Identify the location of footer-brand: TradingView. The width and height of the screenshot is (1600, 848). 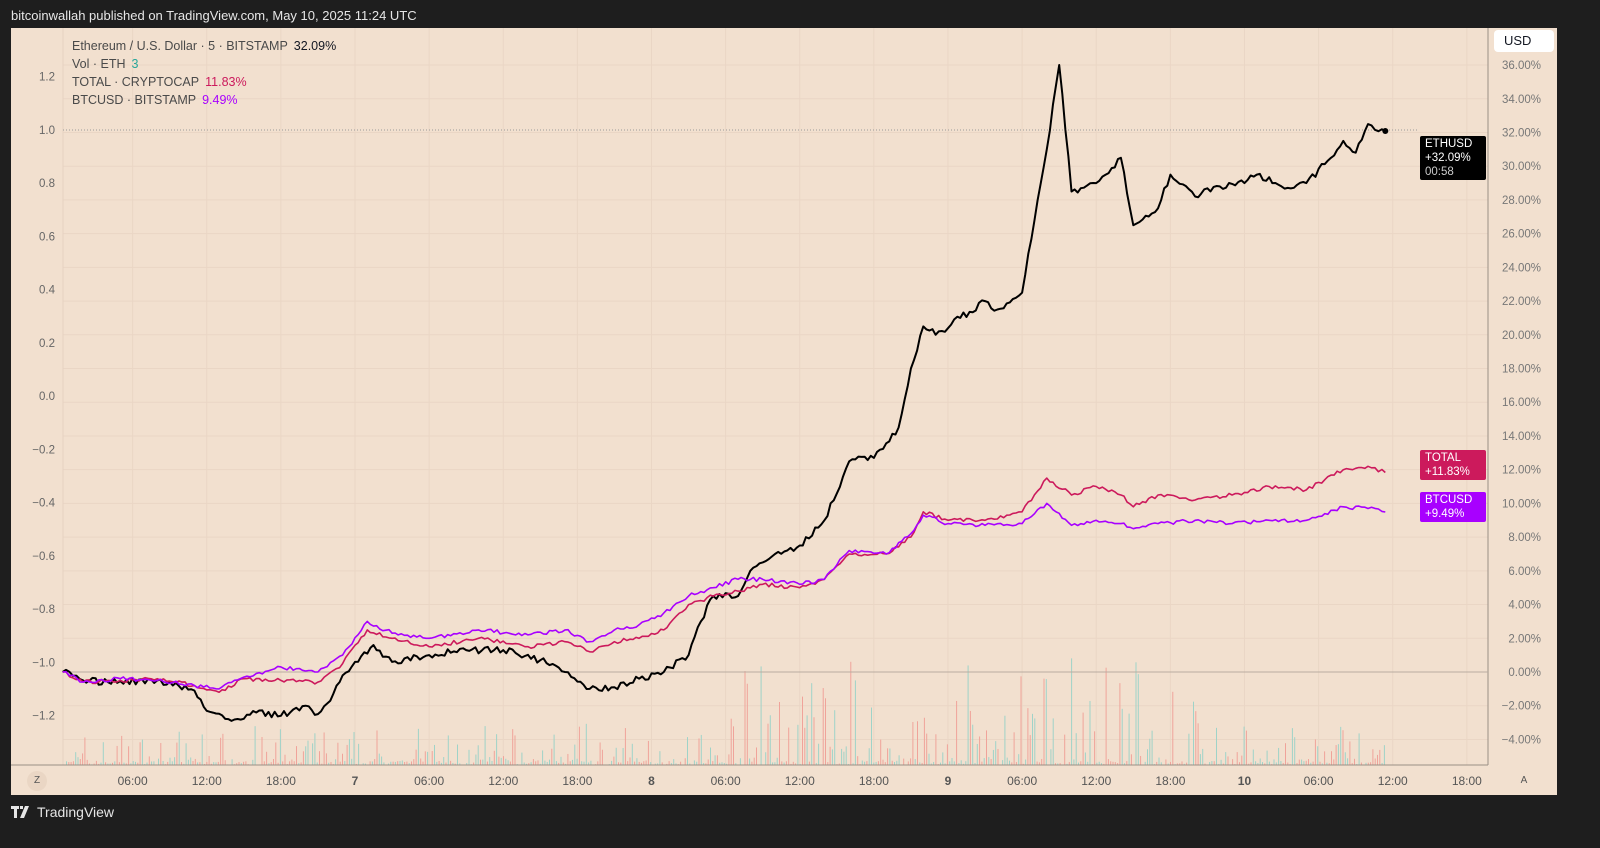
(62, 812).